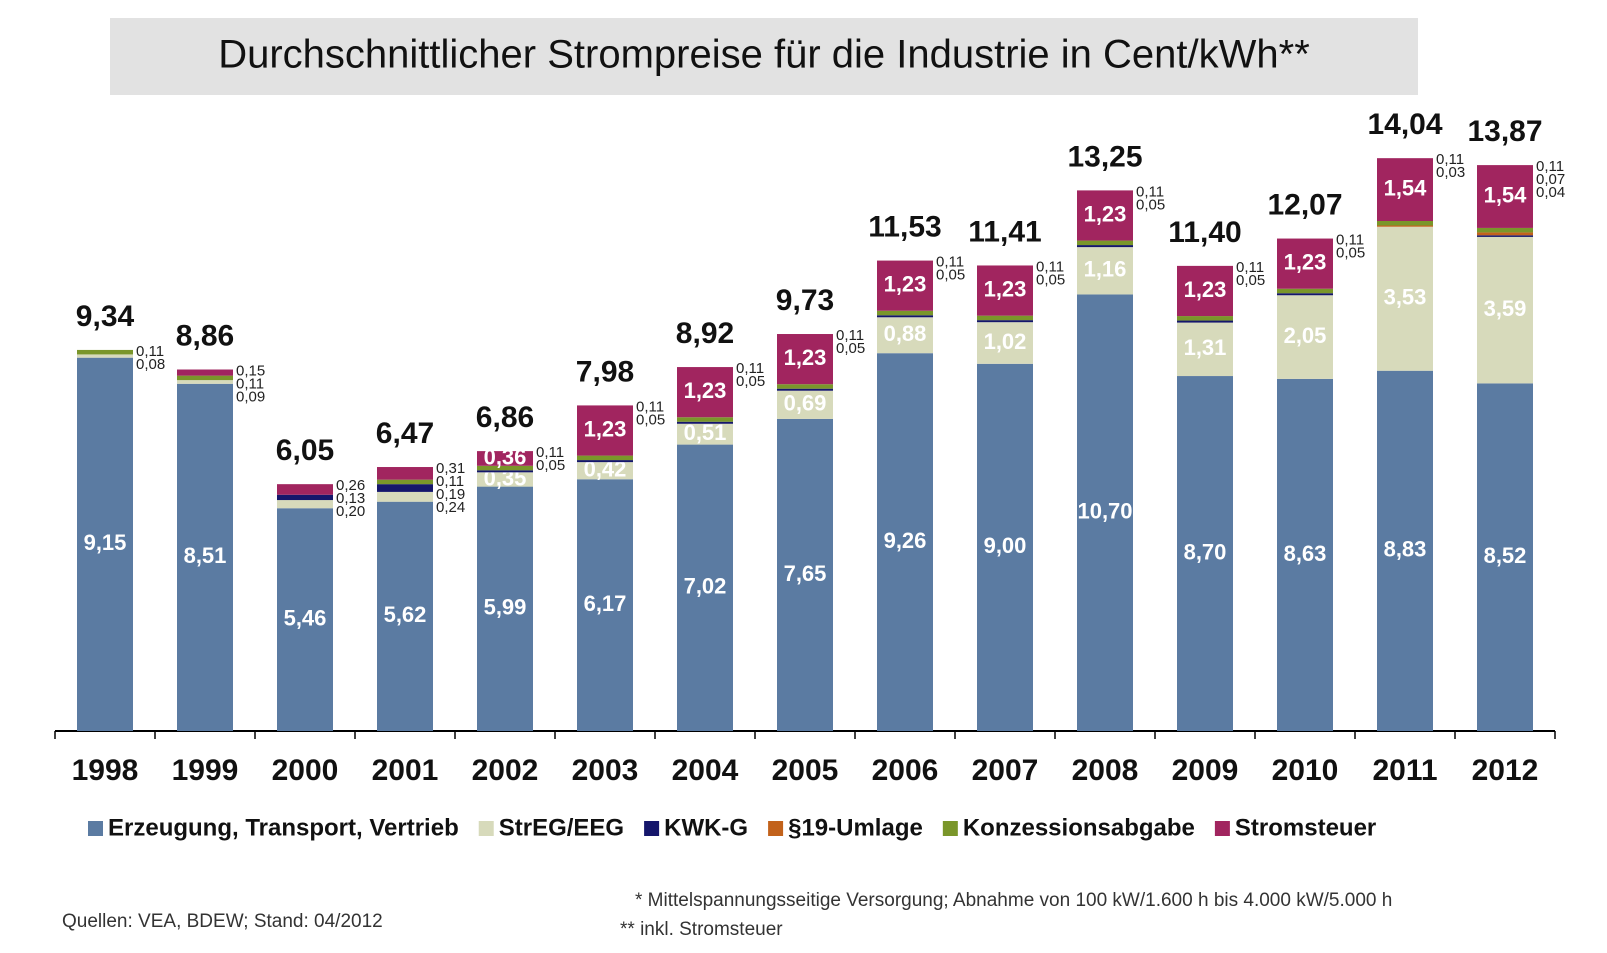 Image resolution: width=1607 pixels, height=953 pixels. What do you see at coordinates (1405, 297) in the screenshot?
I see `value-label: 3,53` at bounding box center [1405, 297].